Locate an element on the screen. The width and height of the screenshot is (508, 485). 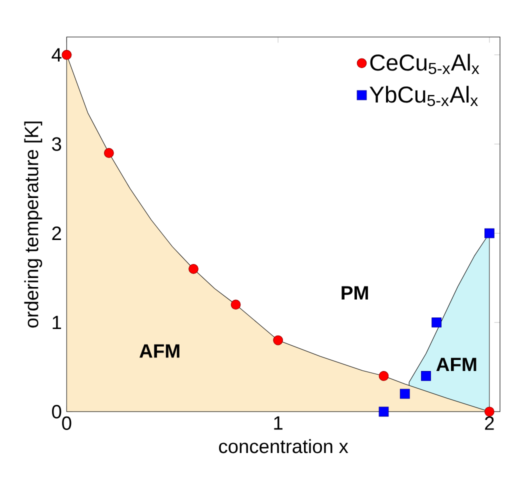
x-tick-label: 2 is located at coordinates (489, 423).